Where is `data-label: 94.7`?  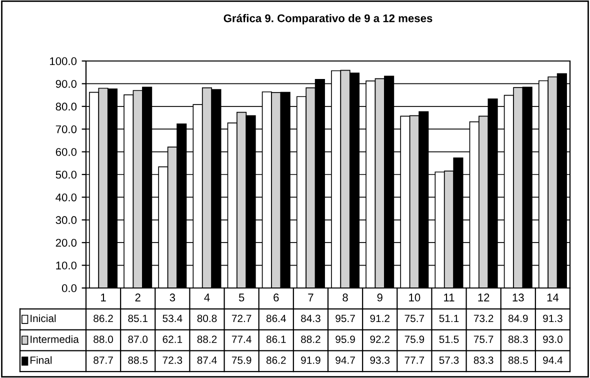 data-label: 94.7 is located at coordinates (345, 360).